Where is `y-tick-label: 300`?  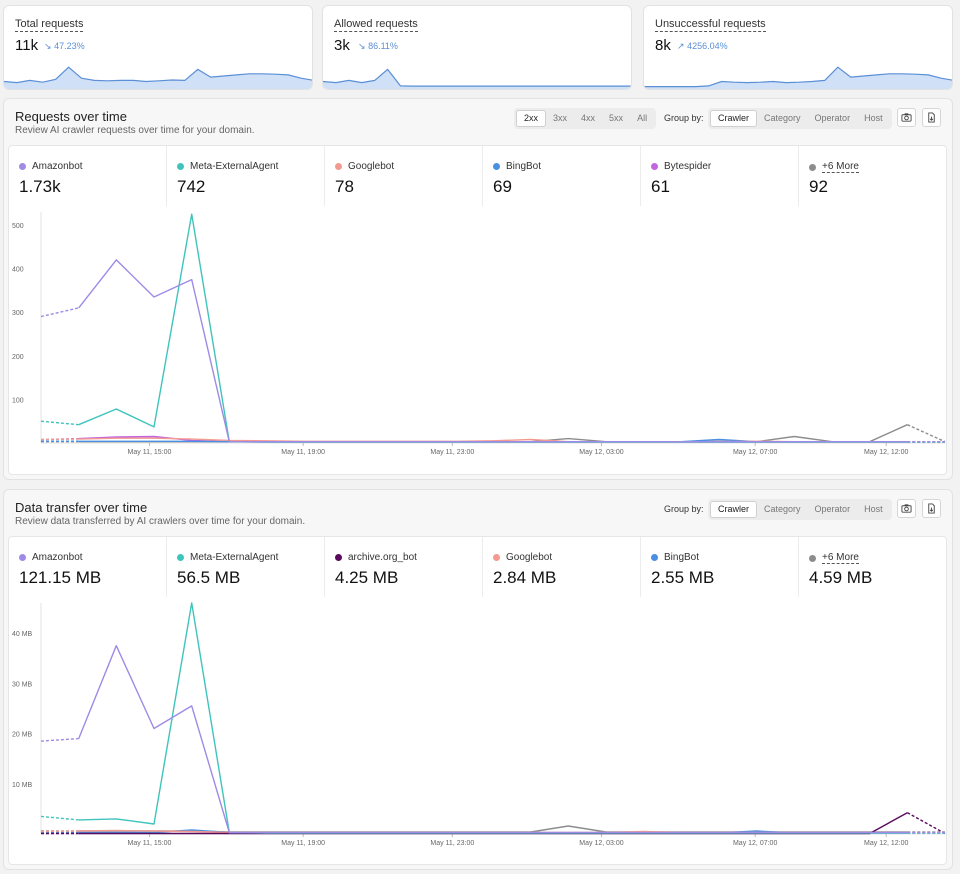
y-tick-label: 300 is located at coordinates (18, 313).